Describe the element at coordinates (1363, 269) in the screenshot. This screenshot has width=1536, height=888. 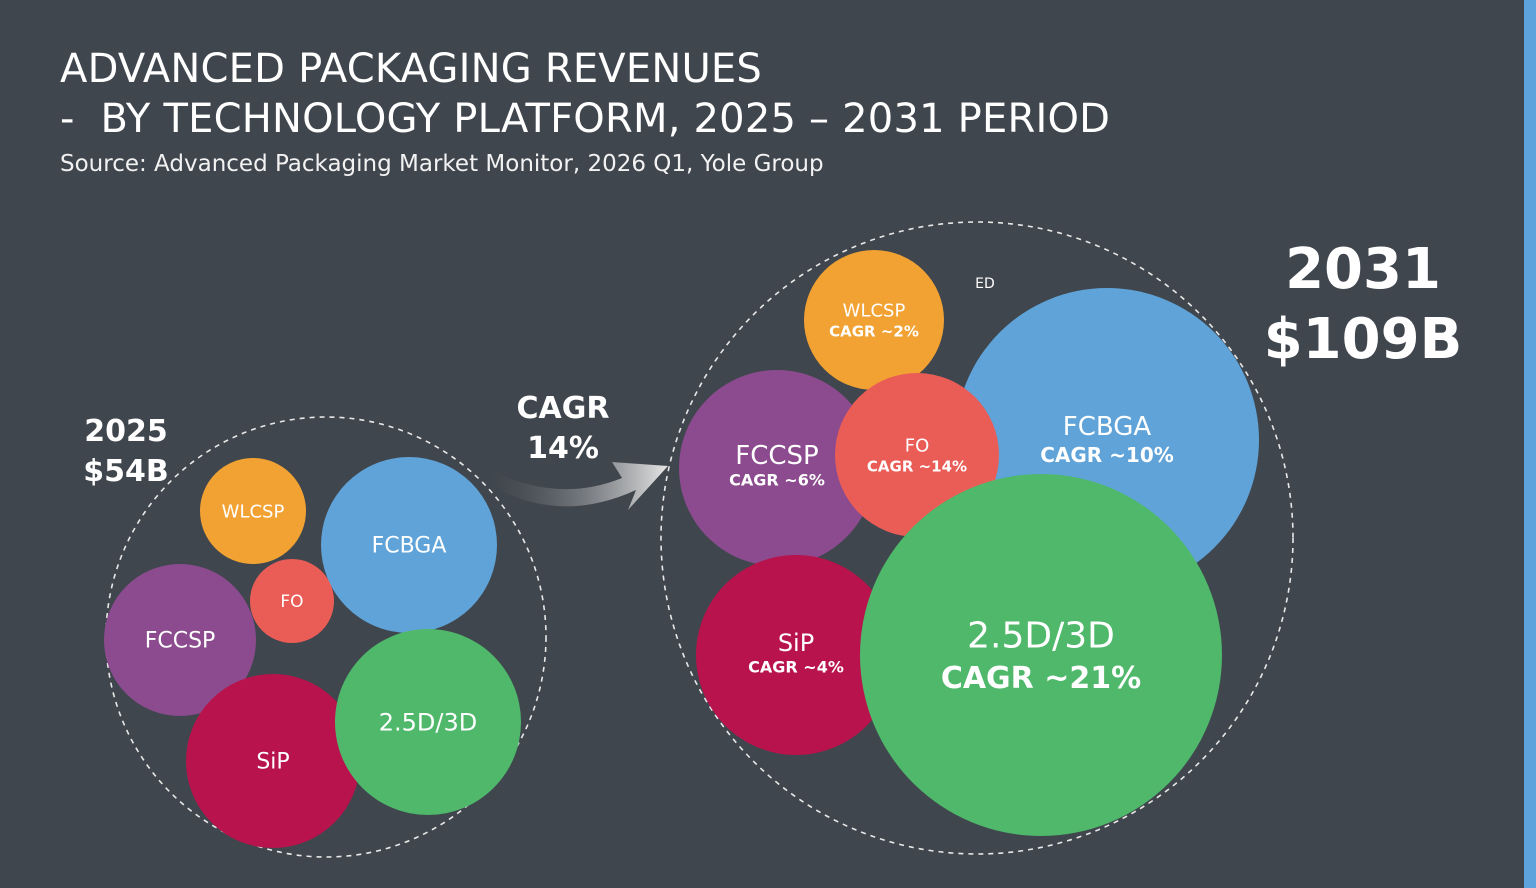
I see `group-2031-year: 2031` at that location.